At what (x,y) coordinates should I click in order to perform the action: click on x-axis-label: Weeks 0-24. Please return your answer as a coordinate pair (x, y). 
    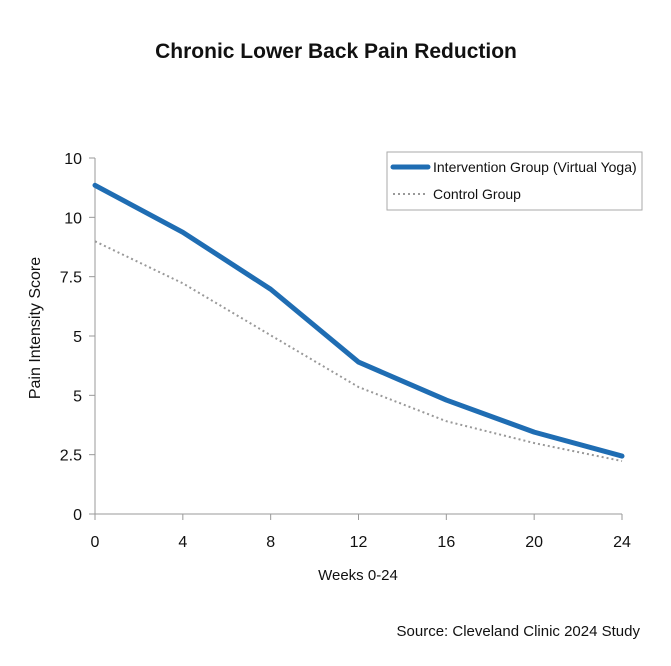
    Looking at the image, I should click on (358, 575).